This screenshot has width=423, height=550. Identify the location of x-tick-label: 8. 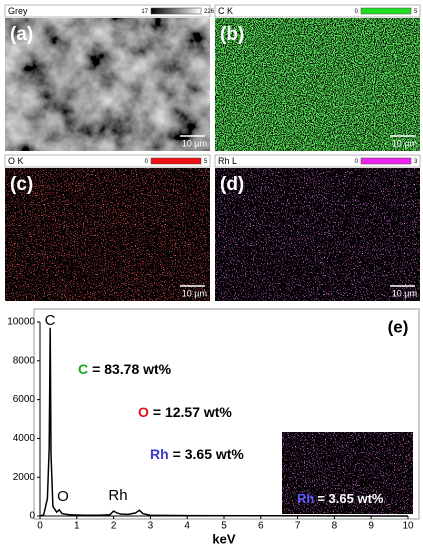
(335, 526).